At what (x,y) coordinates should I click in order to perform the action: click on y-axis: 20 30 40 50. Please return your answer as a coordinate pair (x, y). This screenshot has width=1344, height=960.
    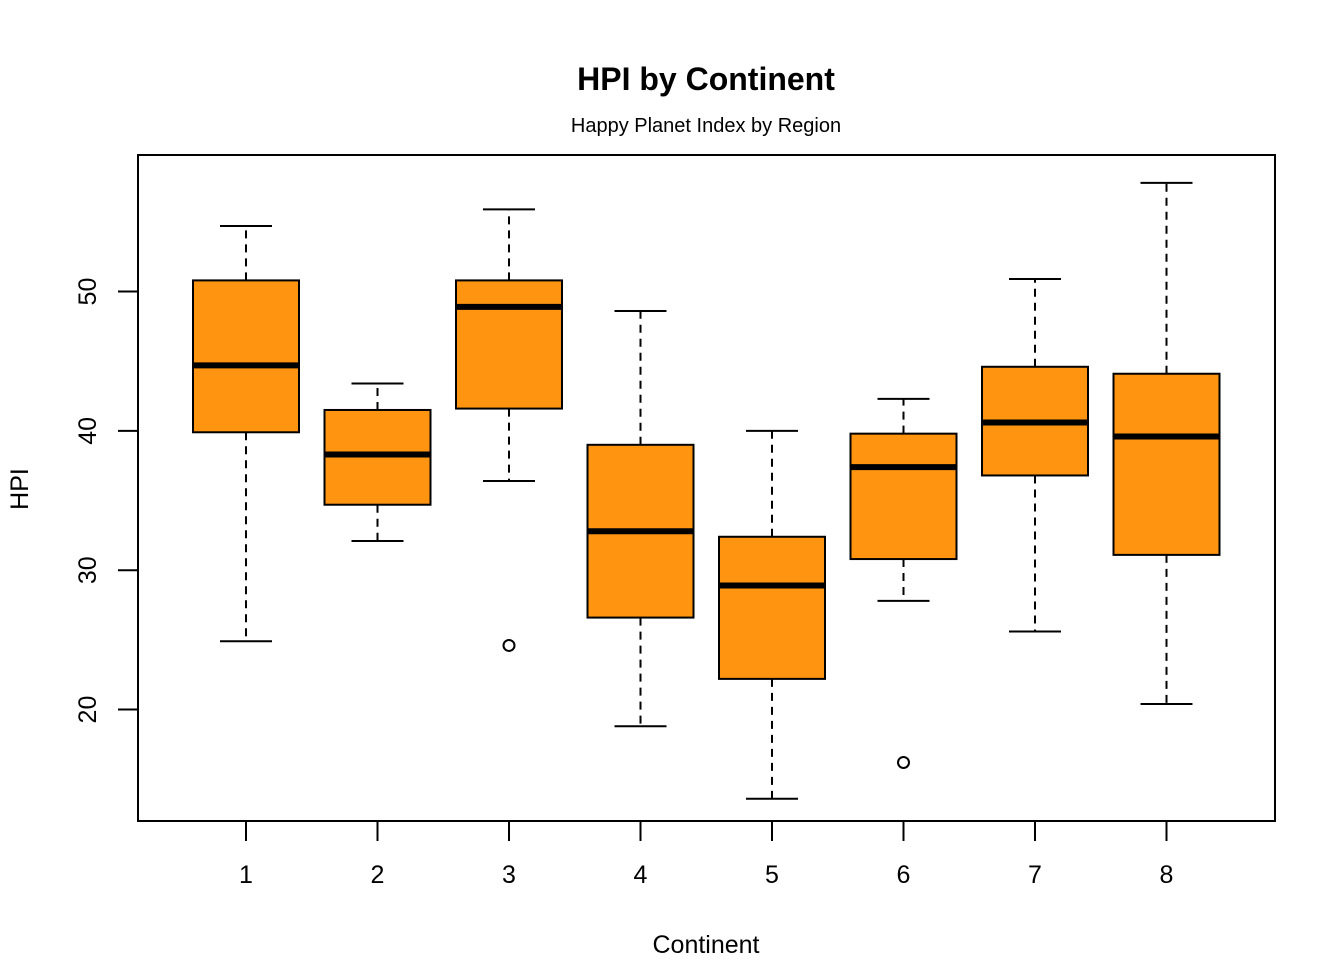
    Looking at the image, I should click on (106, 501).